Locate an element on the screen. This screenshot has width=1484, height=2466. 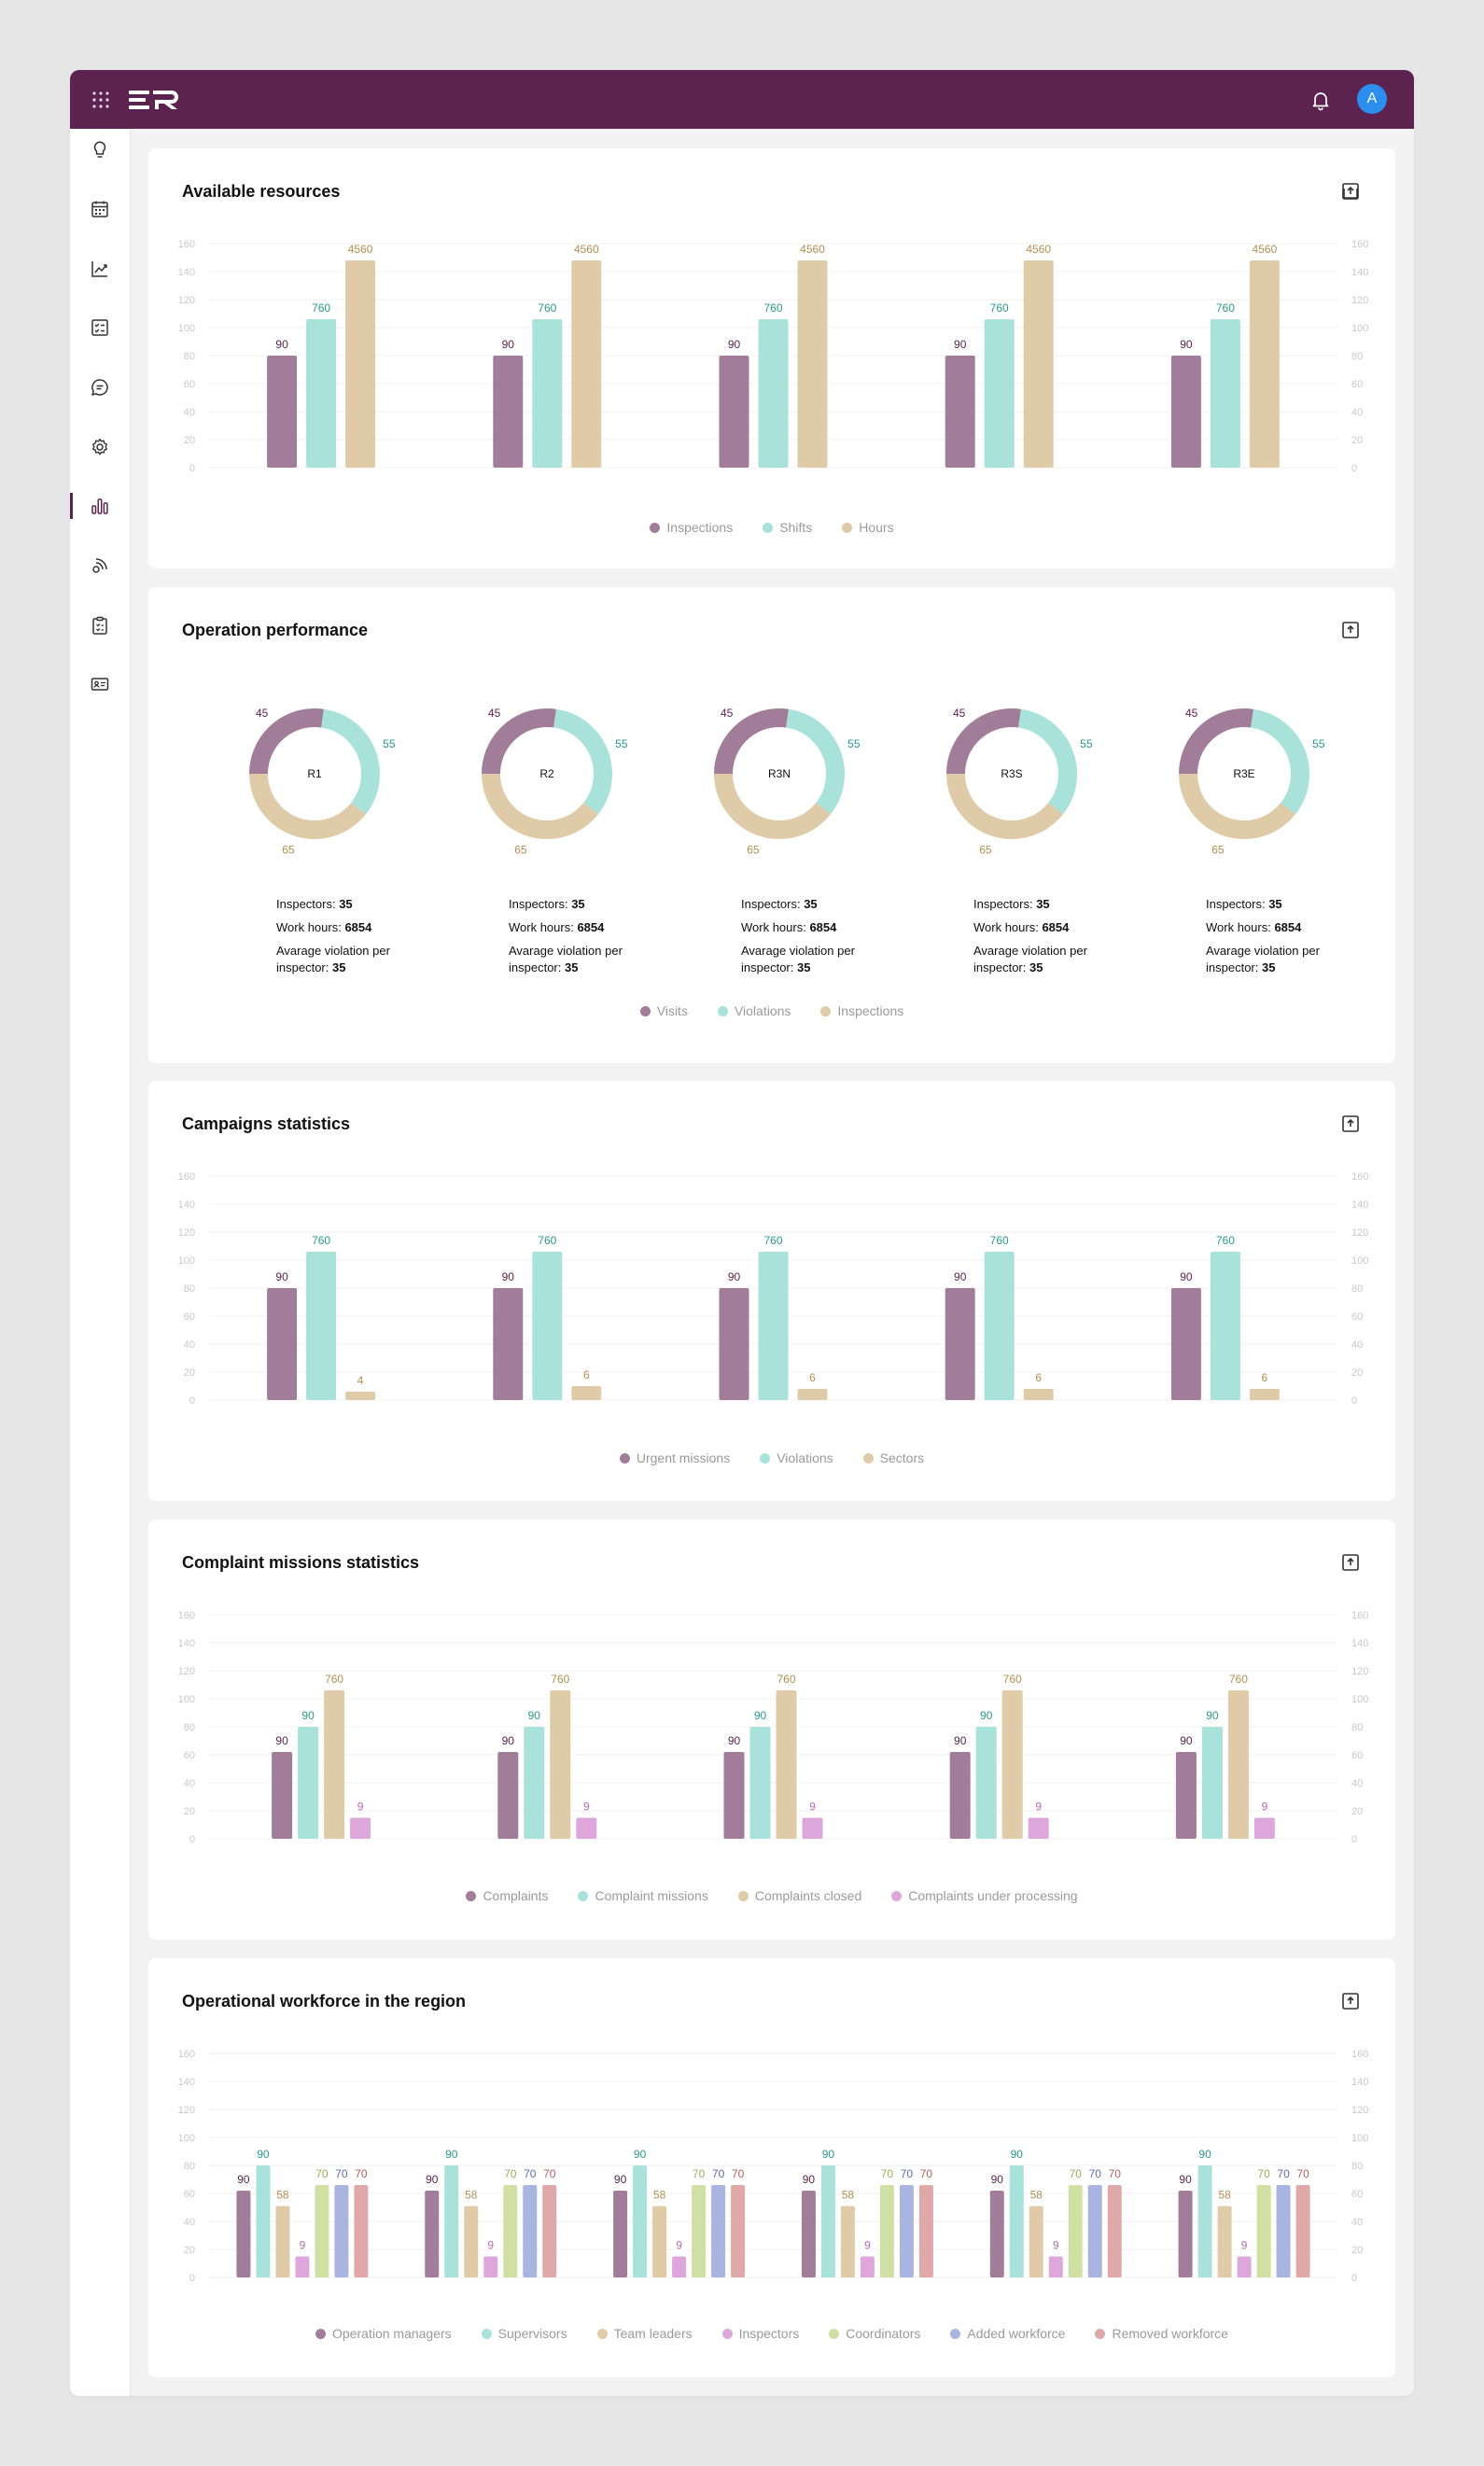
avatar: A is located at coordinates (1372, 99).